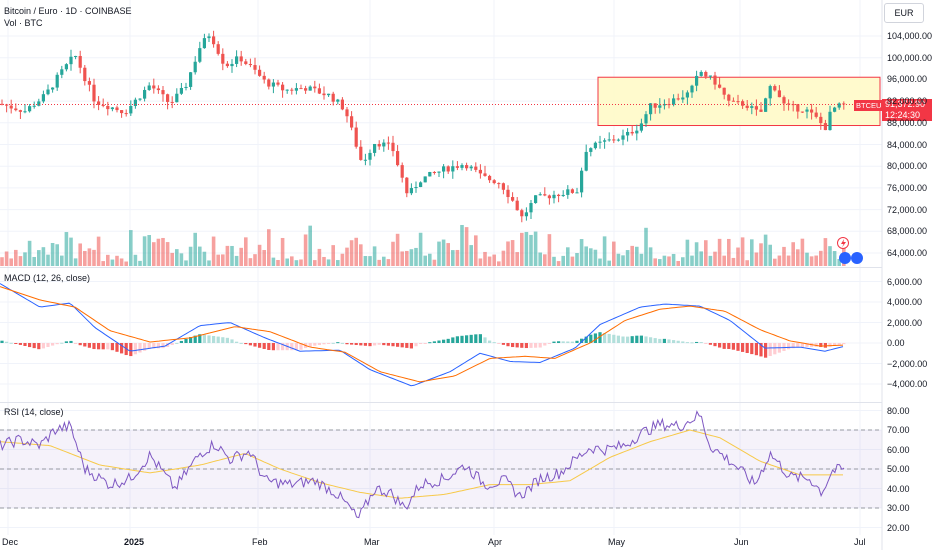  What do you see at coordinates (850, 251) in the screenshot?
I see `chart-icons` at bounding box center [850, 251].